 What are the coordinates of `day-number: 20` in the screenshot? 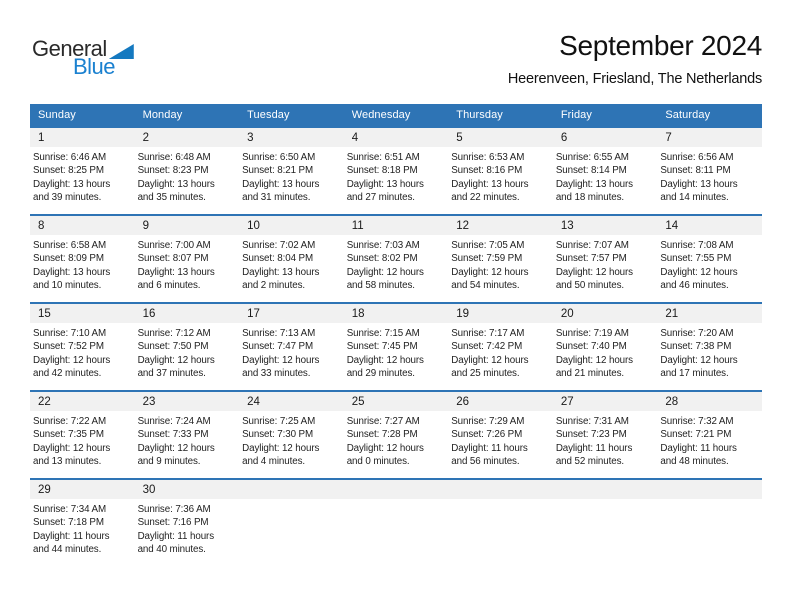 It's located at (567, 313).